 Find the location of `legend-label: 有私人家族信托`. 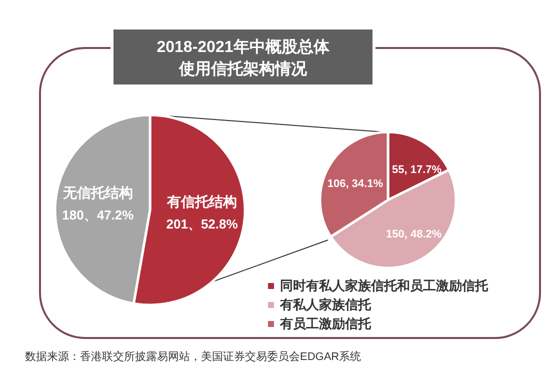

legend-label: 有私人家族信托 is located at coordinates (325, 304).